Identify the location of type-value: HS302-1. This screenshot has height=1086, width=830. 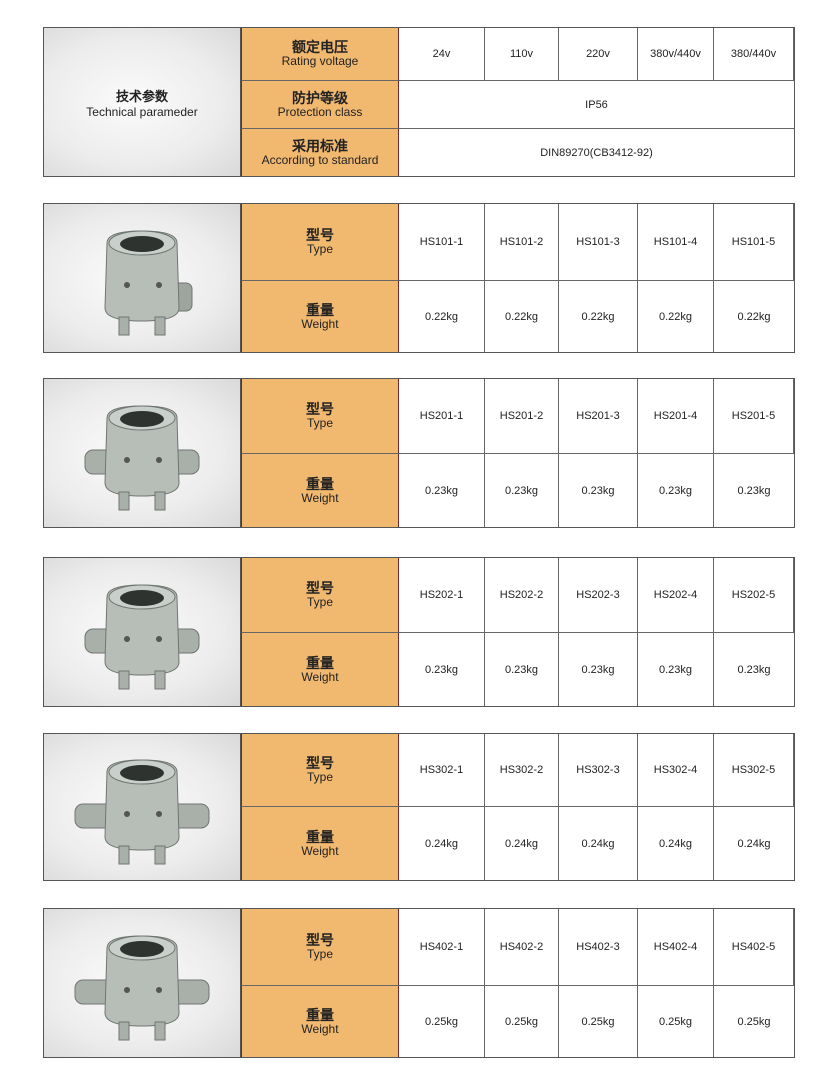
(442, 770).